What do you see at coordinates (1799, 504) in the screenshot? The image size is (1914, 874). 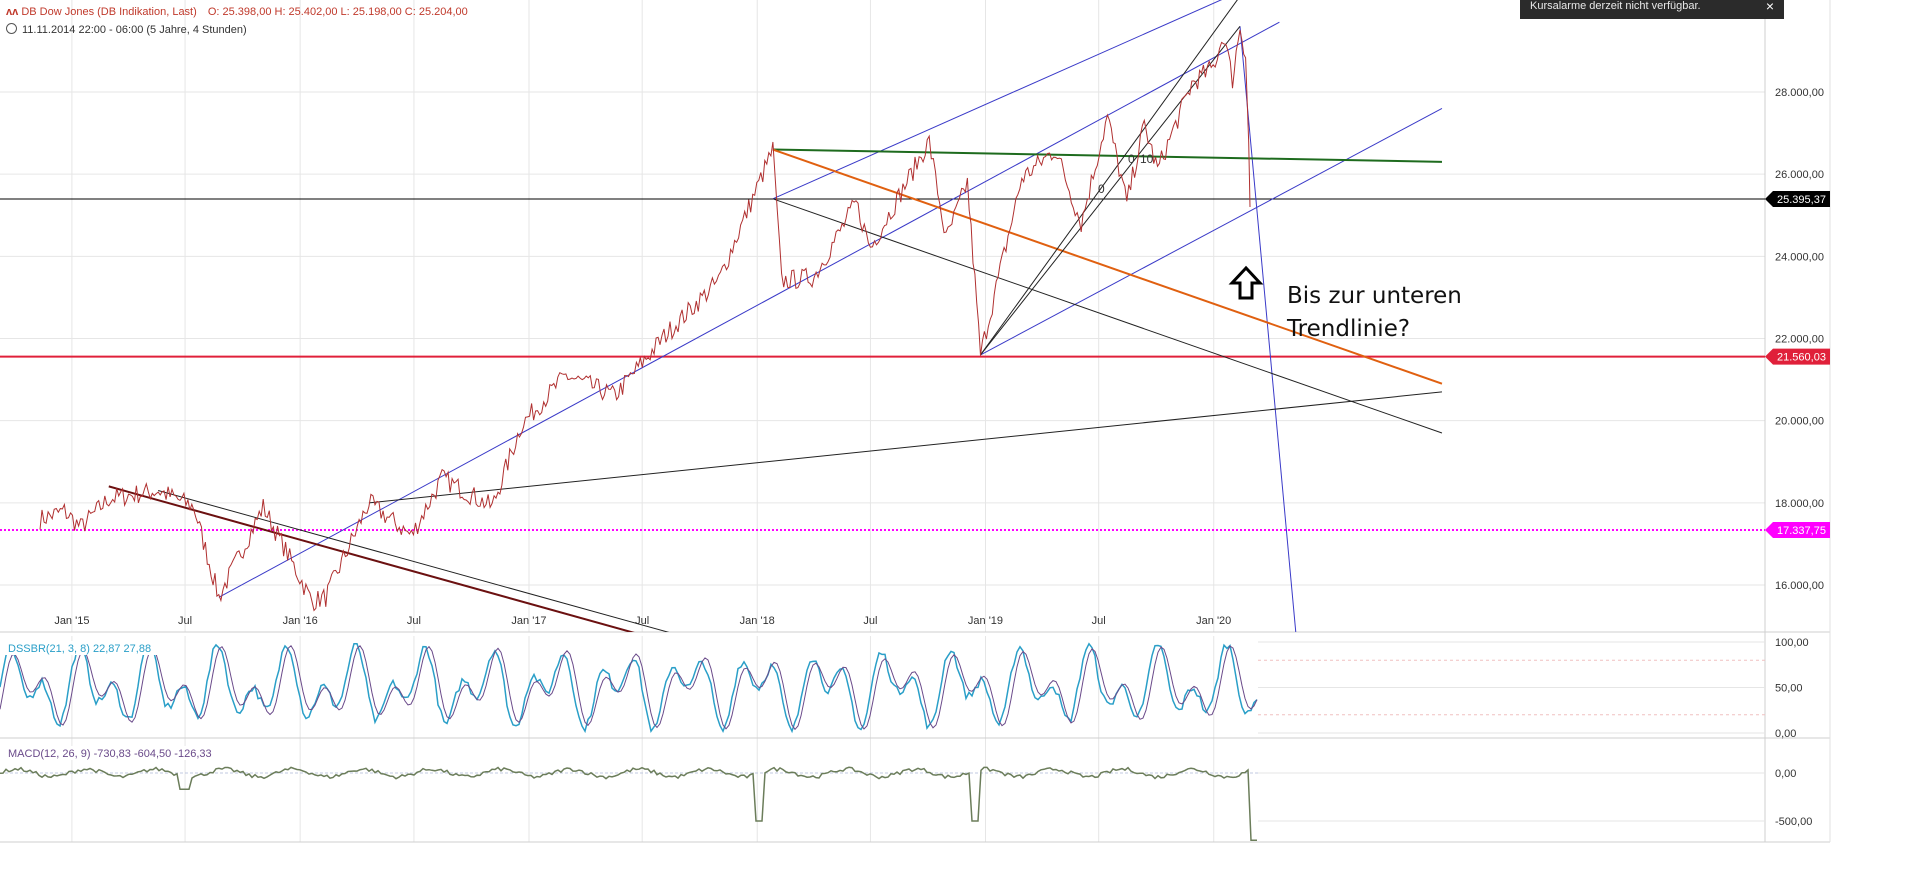 I see `y-tick-label: 18.000,00` at bounding box center [1799, 504].